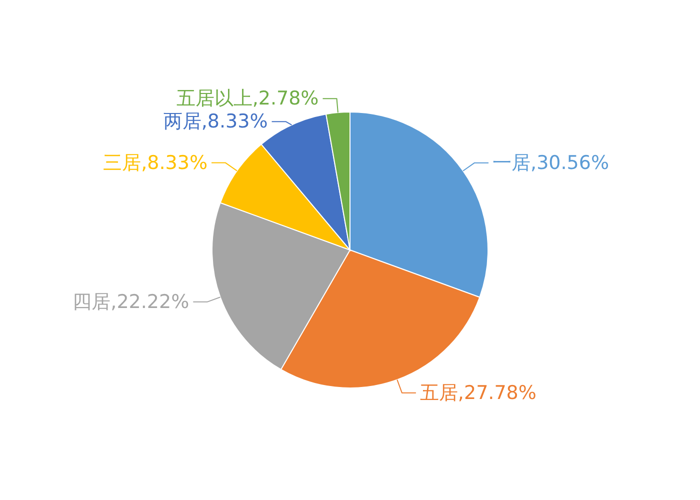 The height and width of the screenshot is (500, 700). Describe the element at coordinates (497, 393) in the screenshot. I see `data-label: ,27.78%` at that location.